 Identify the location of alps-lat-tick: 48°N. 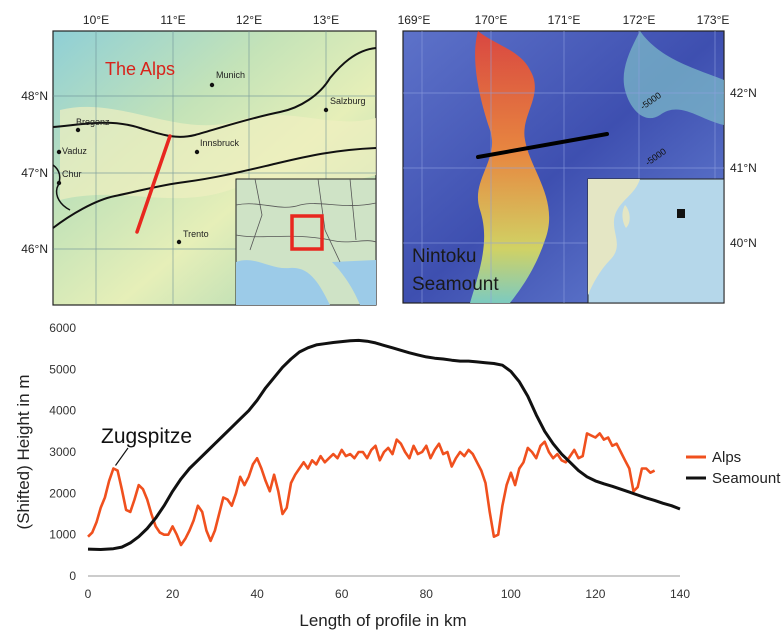
(34, 96).